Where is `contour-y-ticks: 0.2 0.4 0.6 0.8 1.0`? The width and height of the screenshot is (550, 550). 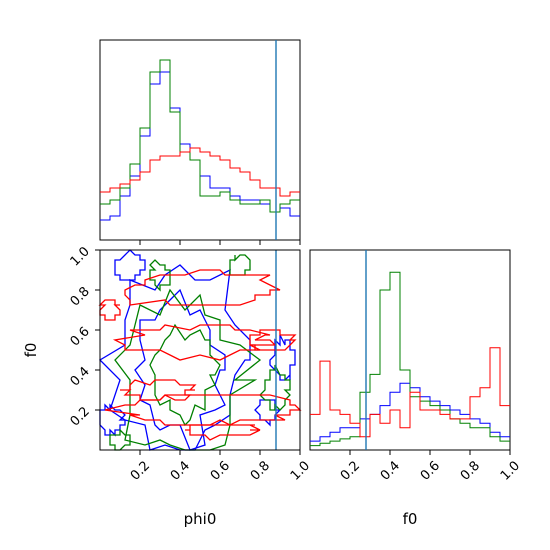 contour-y-ticks: 0.2 0.4 0.6 0.8 1.0 is located at coordinates (84, 336).